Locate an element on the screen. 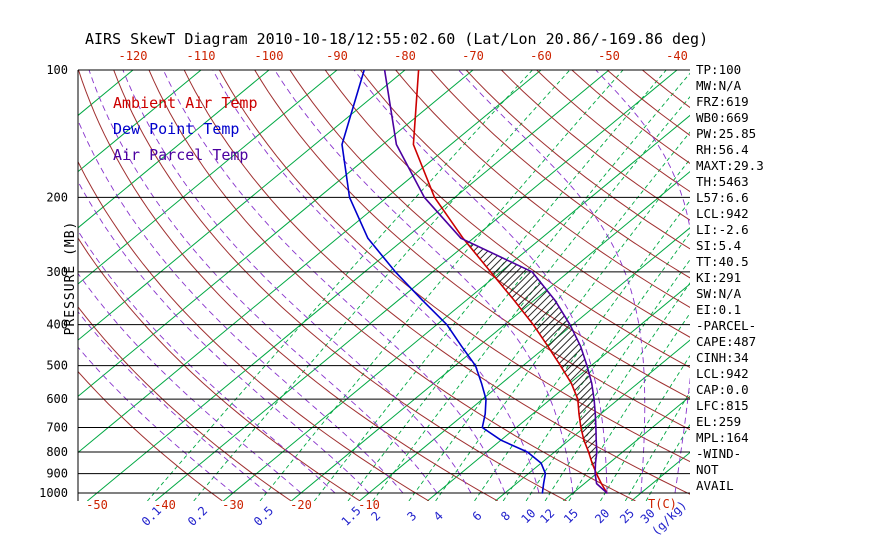 The width and height of the screenshot is (870, 560). pressure-tick-label: 600 is located at coordinates (57, 399).